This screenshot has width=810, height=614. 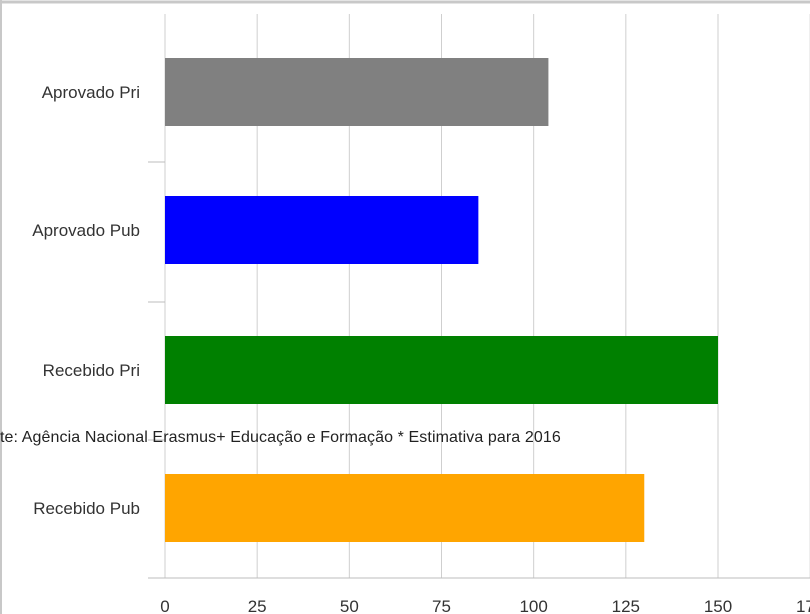 What do you see at coordinates (357, 92) in the screenshot?
I see `bar-aprovado-pri` at bounding box center [357, 92].